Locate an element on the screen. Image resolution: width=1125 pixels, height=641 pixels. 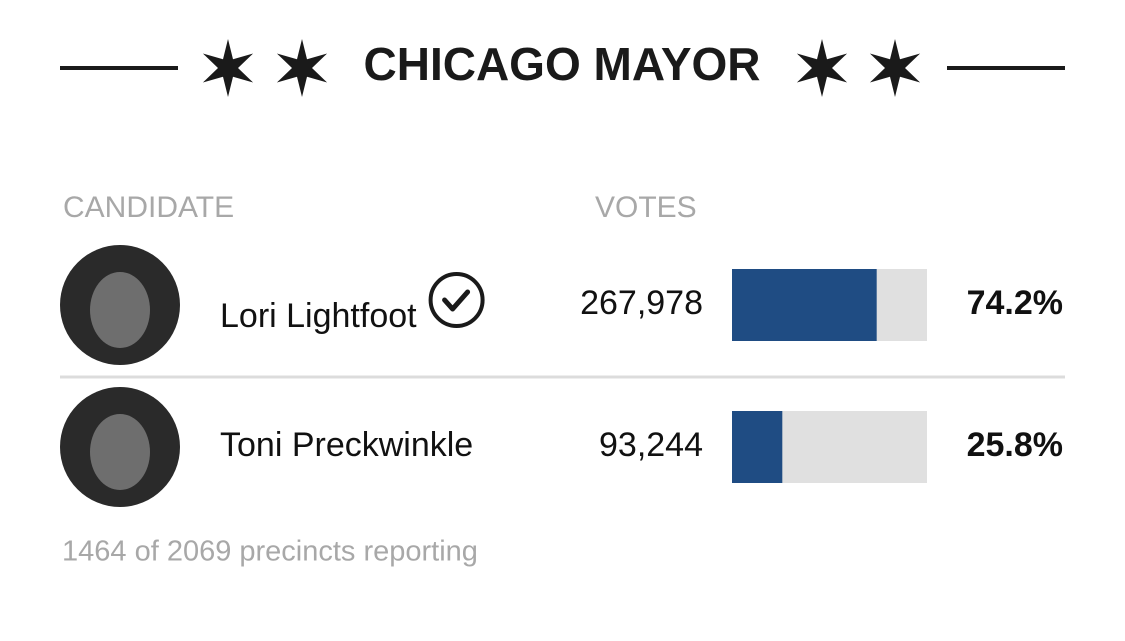
winner-check is located at coordinates (456, 300).